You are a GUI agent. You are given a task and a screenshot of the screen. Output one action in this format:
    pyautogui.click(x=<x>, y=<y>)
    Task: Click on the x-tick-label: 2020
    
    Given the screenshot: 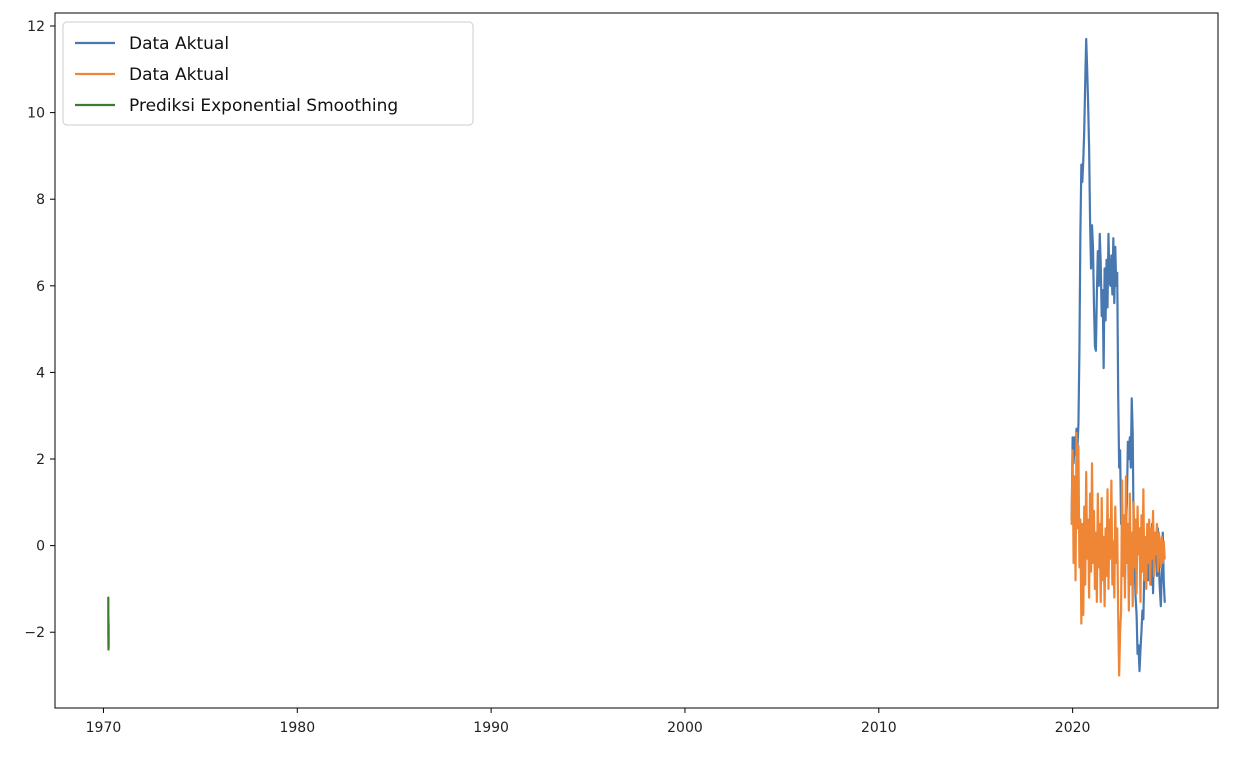 What is the action you would take?
    pyautogui.click(x=1073, y=728)
    